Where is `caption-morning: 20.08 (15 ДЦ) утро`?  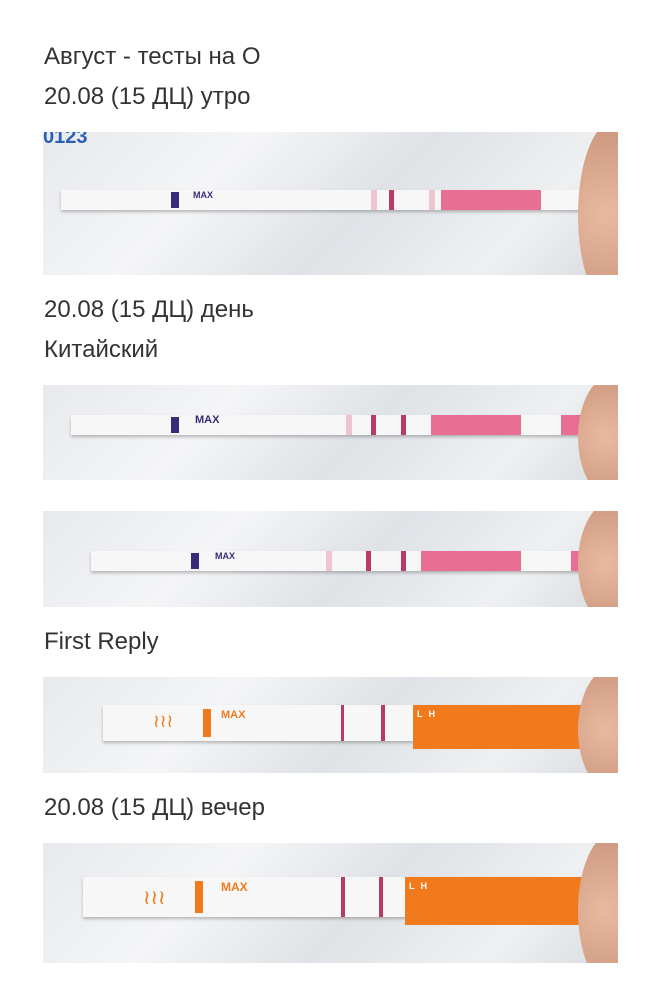 caption-morning: 20.08 (15 ДЦ) утро is located at coordinates (147, 96).